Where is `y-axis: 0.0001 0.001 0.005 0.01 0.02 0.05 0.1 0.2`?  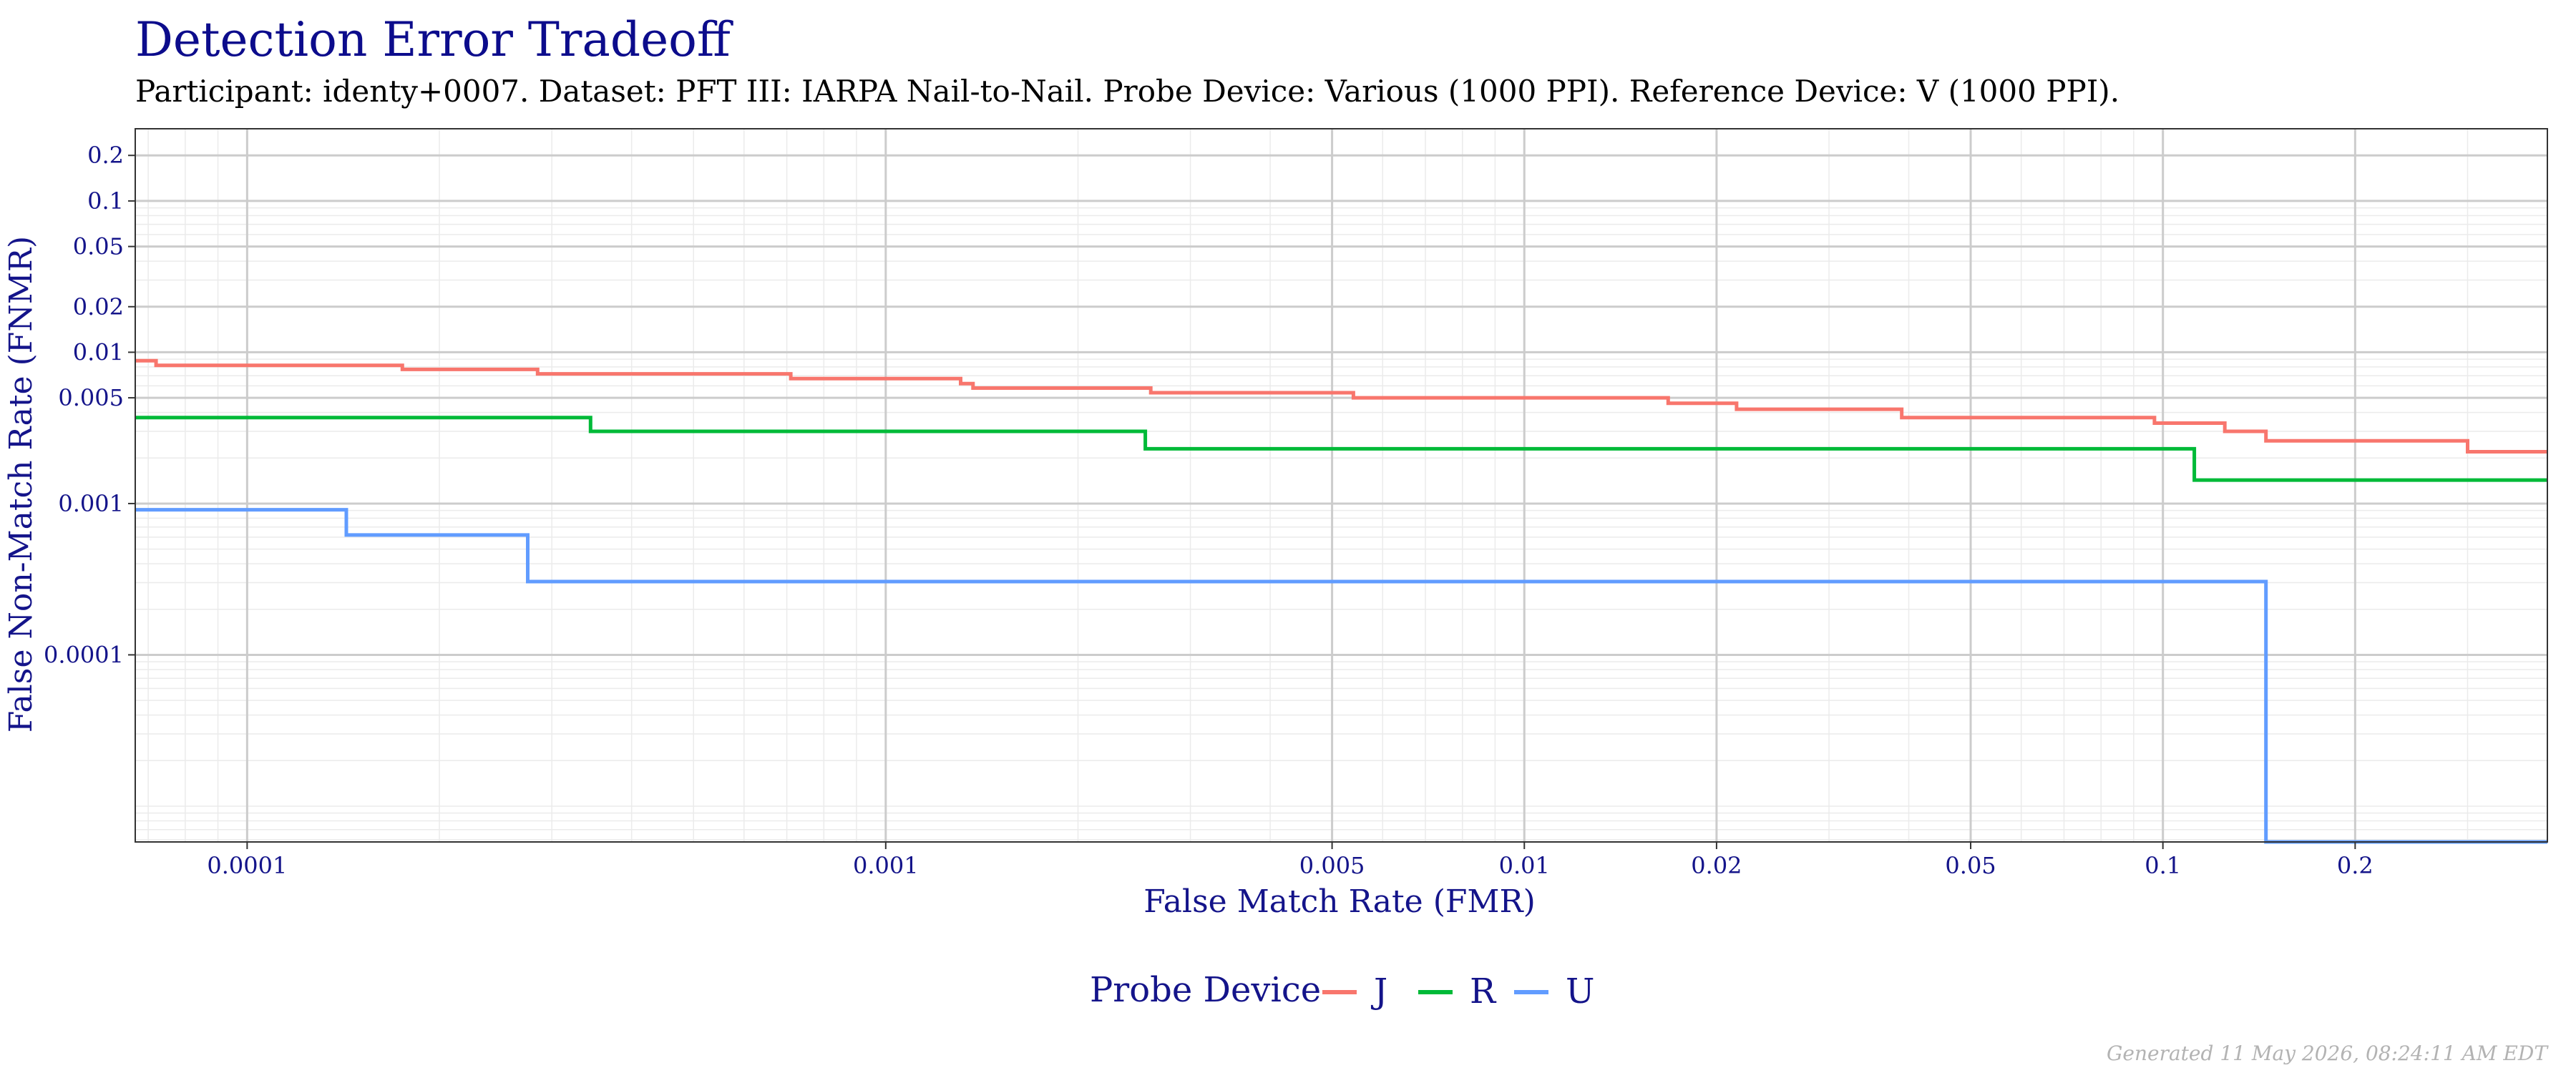
y-axis: 0.0001 0.001 0.005 0.01 0.02 0.05 0.1 0.2 is located at coordinates (89, 405).